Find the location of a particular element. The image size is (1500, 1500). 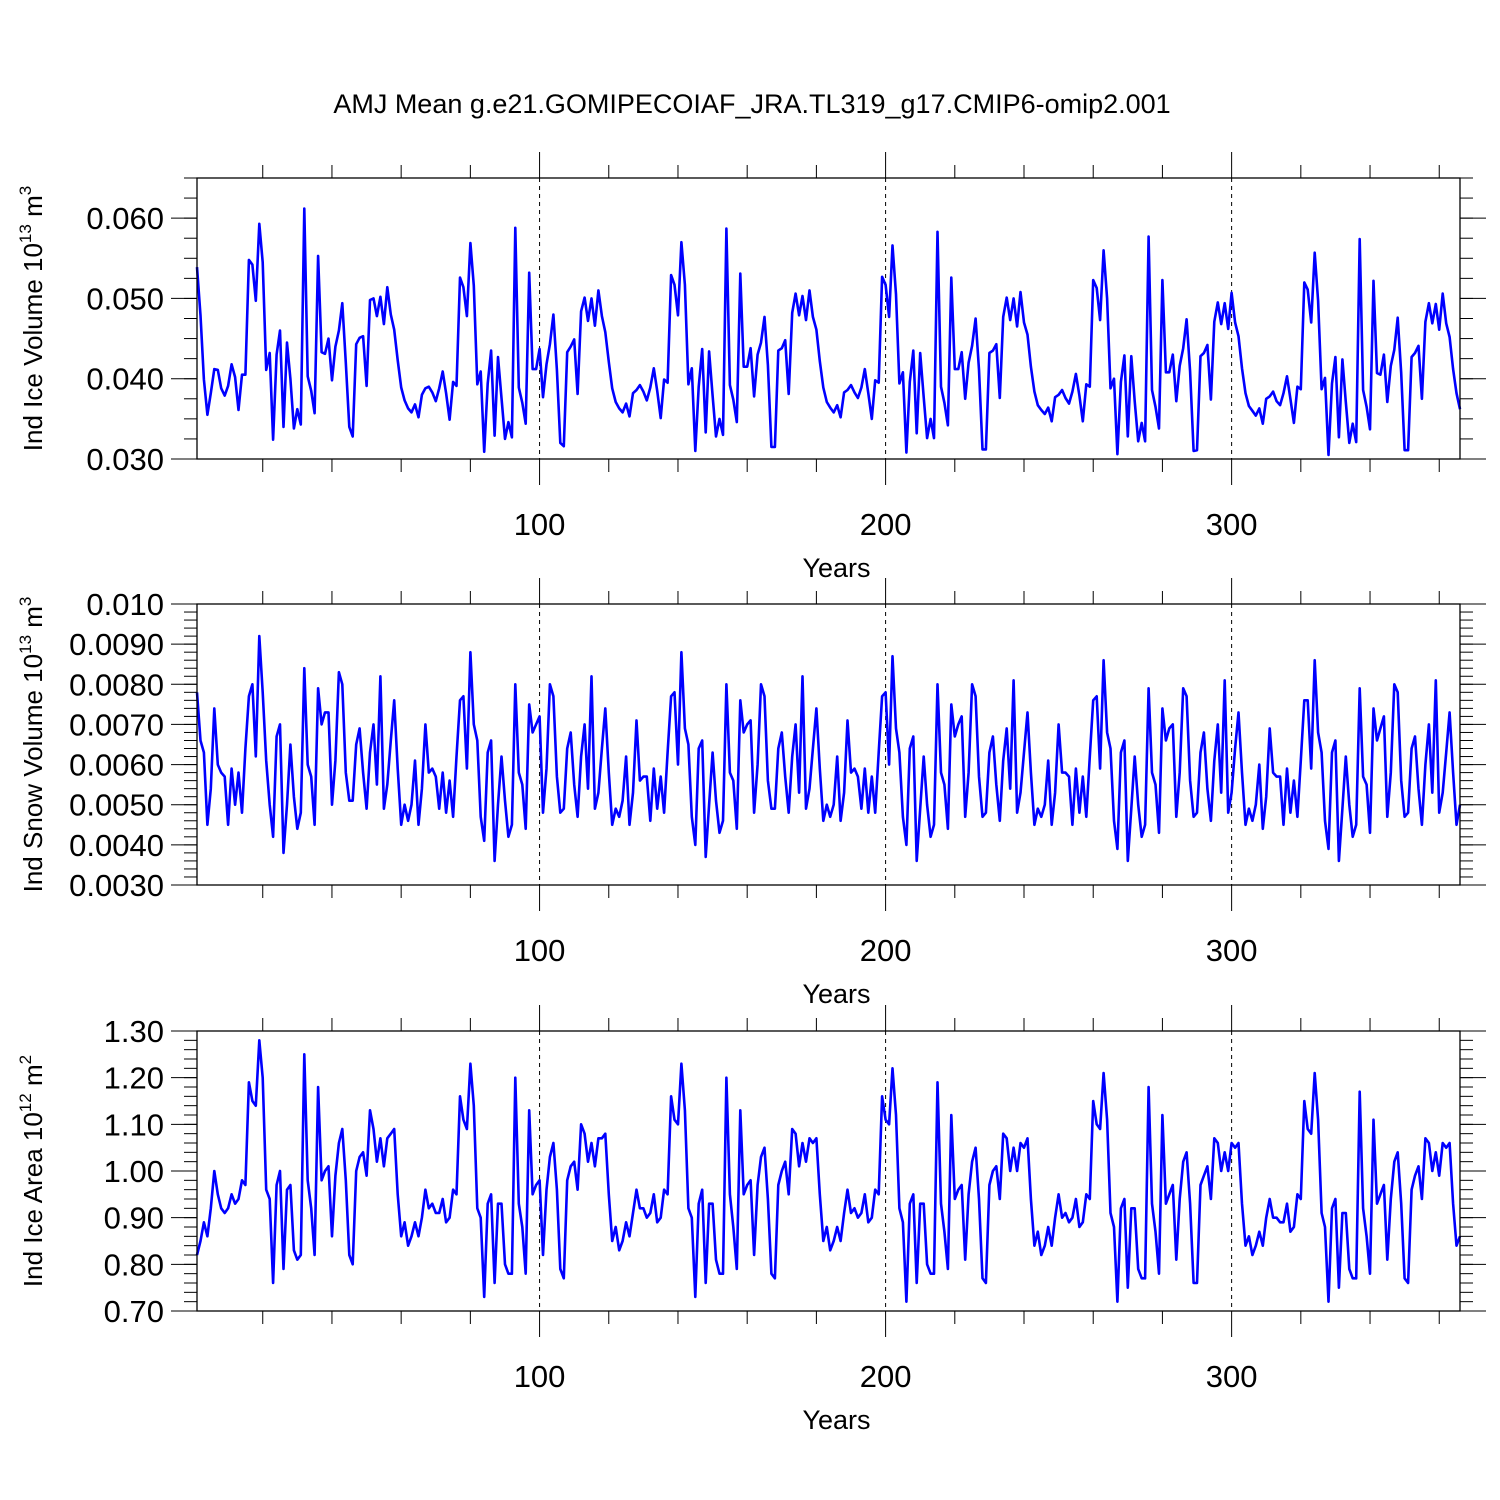

y-label-exponent: 12 is located at coordinates (25, 1102).